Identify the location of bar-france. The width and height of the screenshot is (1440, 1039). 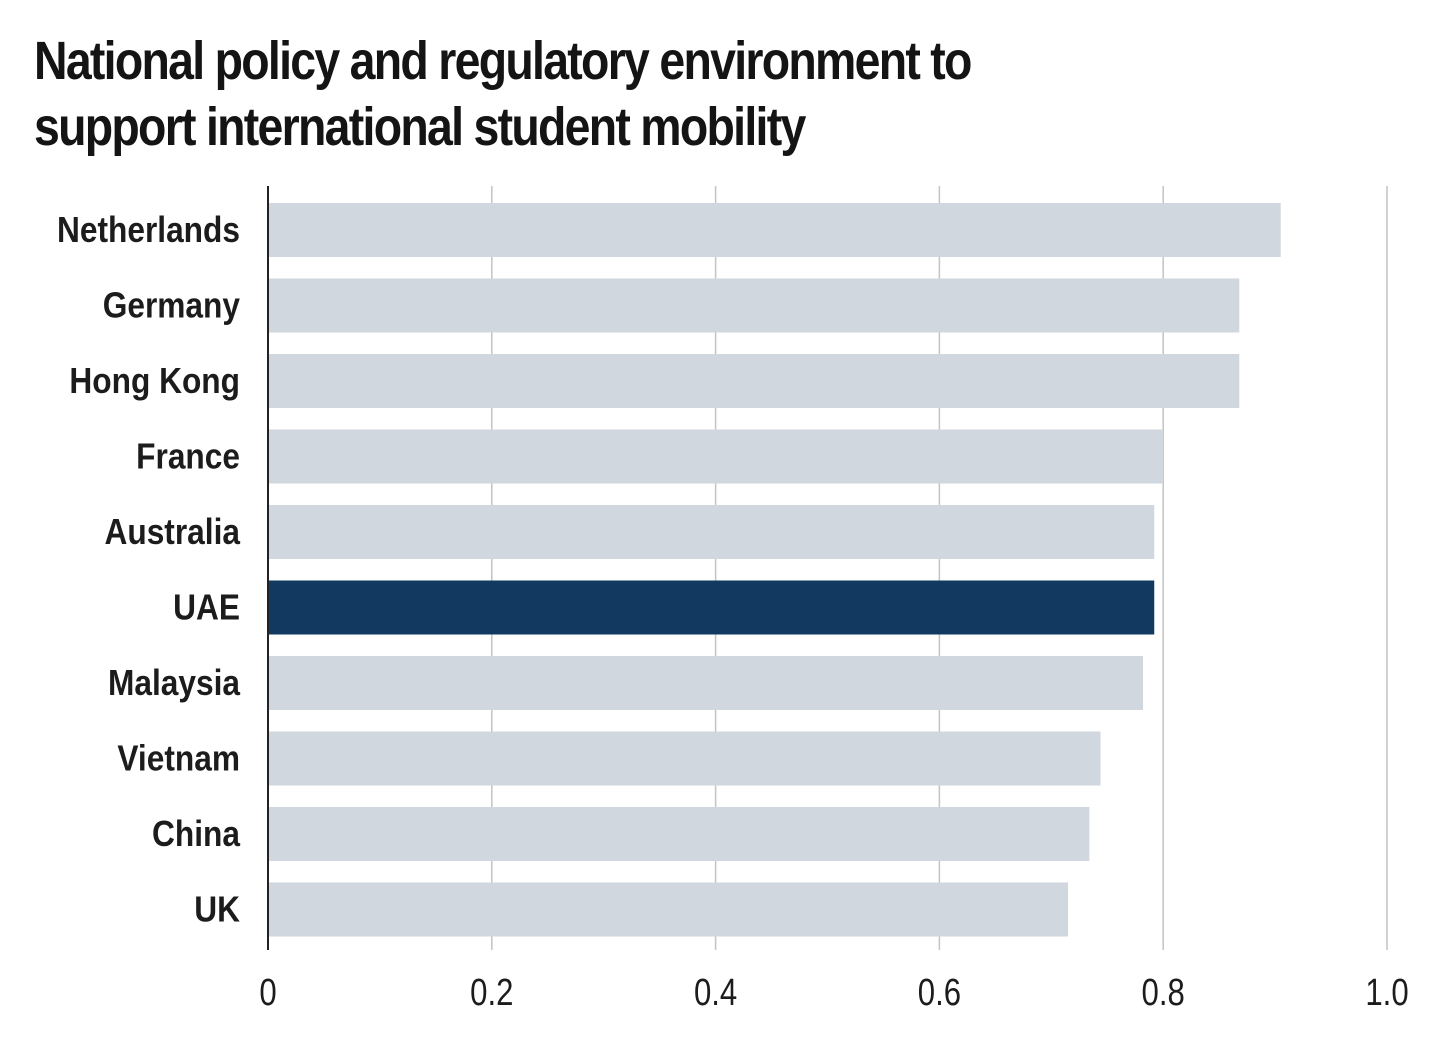
(716, 456).